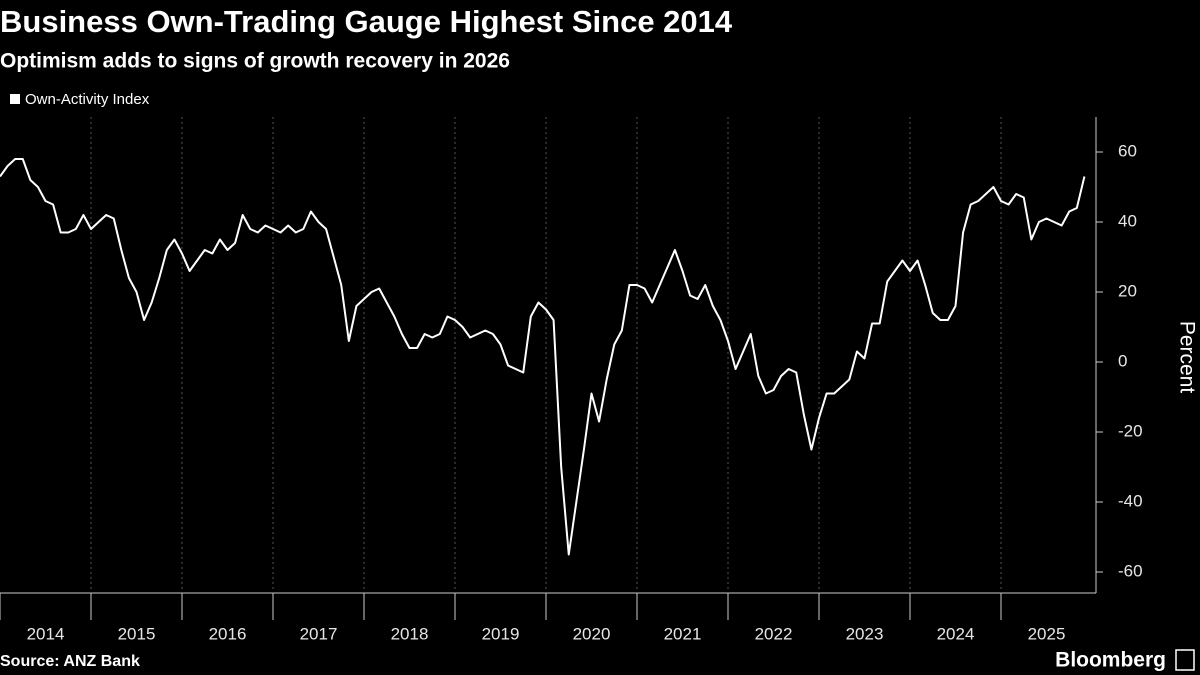 This screenshot has width=1200, height=675. What do you see at coordinates (683, 633) in the screenshot?
I see `x-tick-label: 2021` at bounding box center [683, 633].